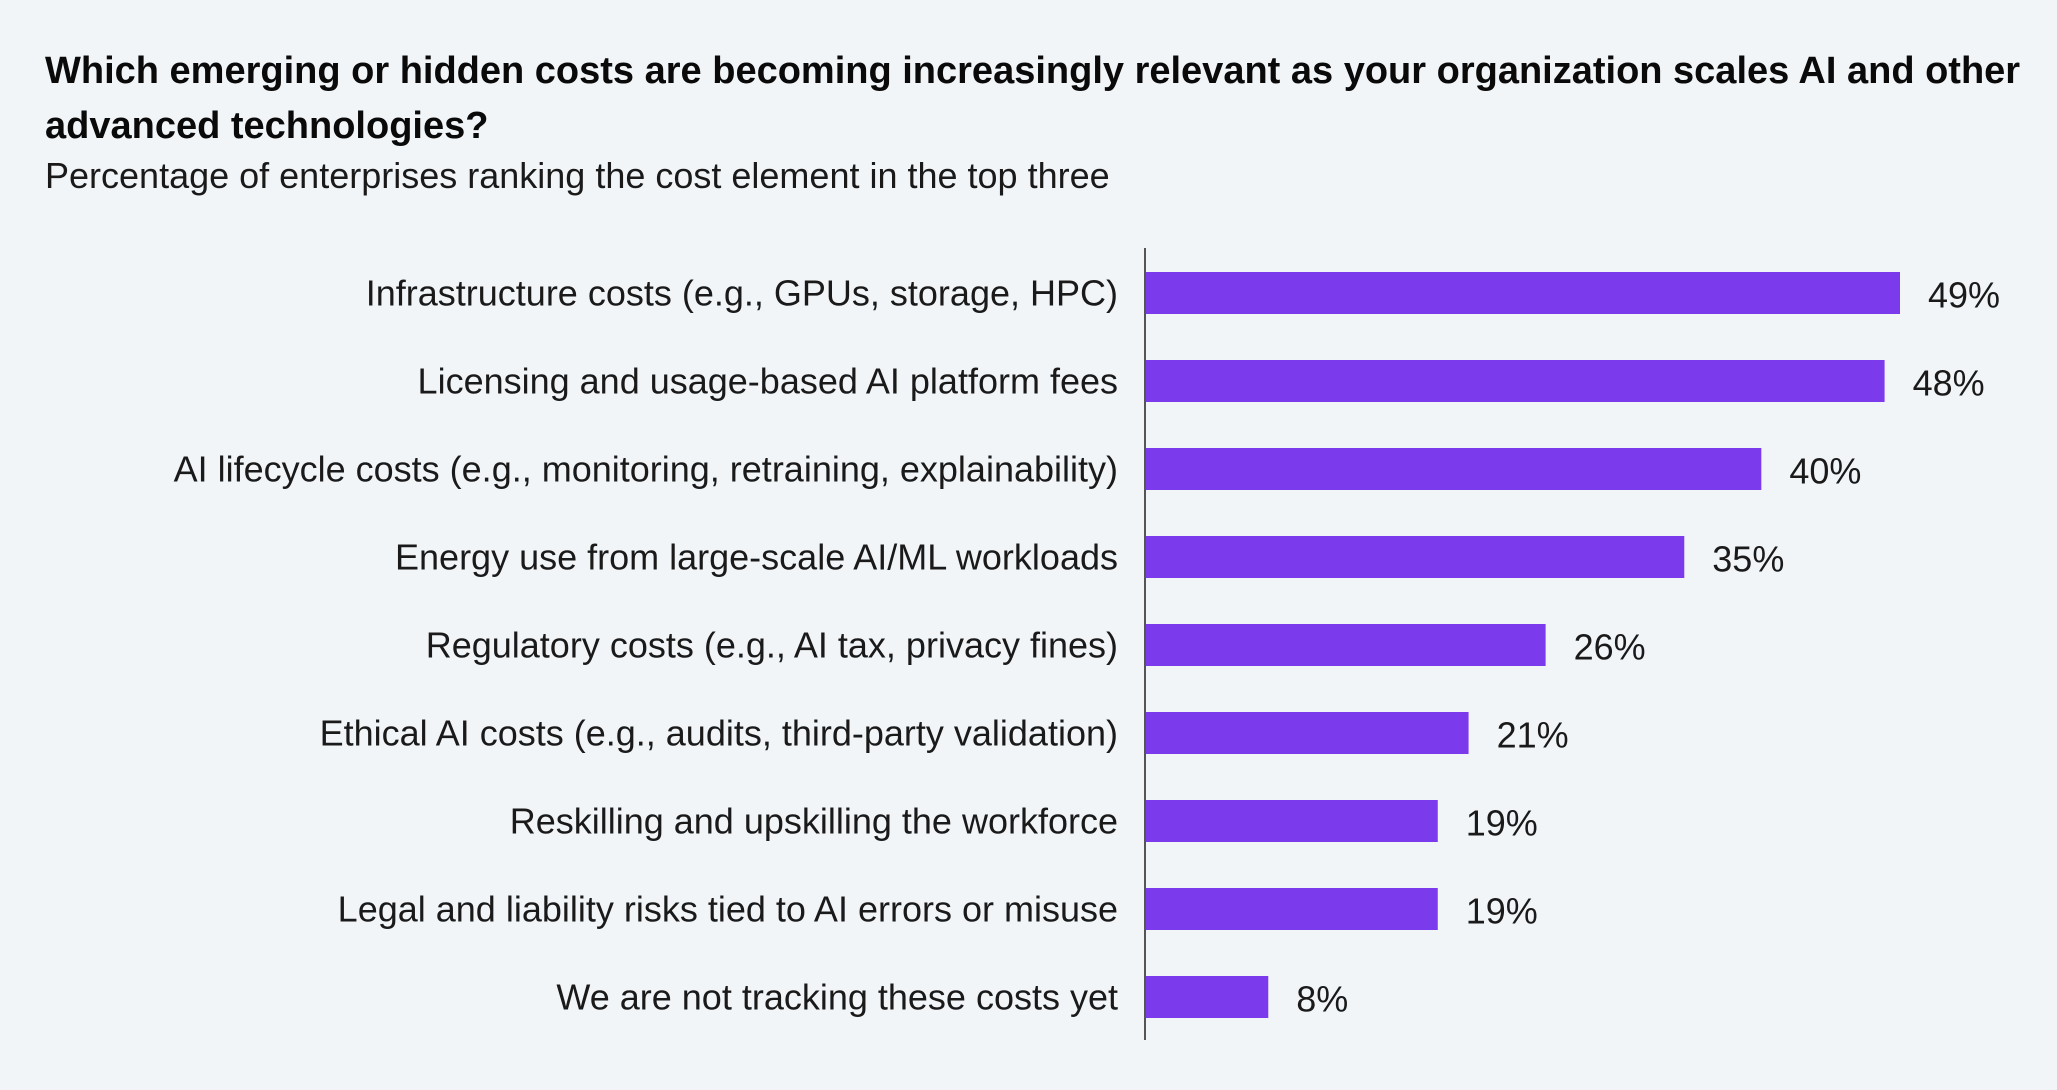 This screenshot has height=1090, width=2057. Describe the element at coordinates (1825, 471) in the screenshot. I see `value-label: 40%` at that location.